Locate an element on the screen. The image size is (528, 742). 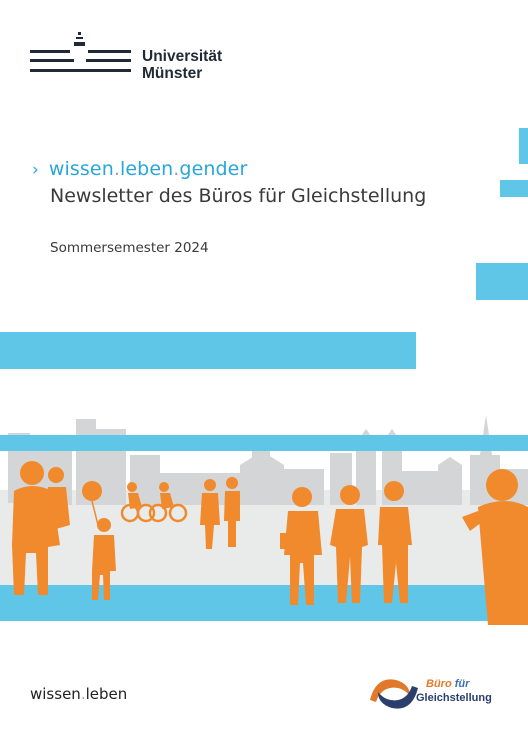
footer-brand: wissen.leben is located at coordinates (78, 694).